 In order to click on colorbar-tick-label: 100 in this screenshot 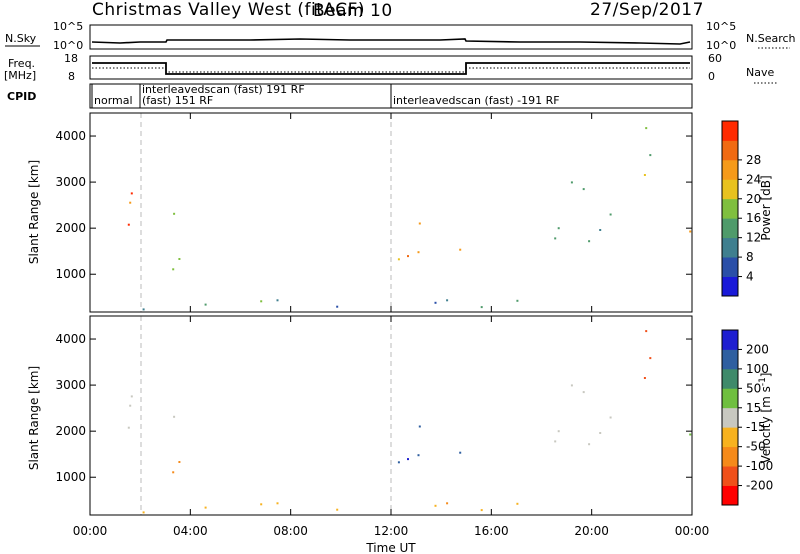, I will do `click(757, 369)`.